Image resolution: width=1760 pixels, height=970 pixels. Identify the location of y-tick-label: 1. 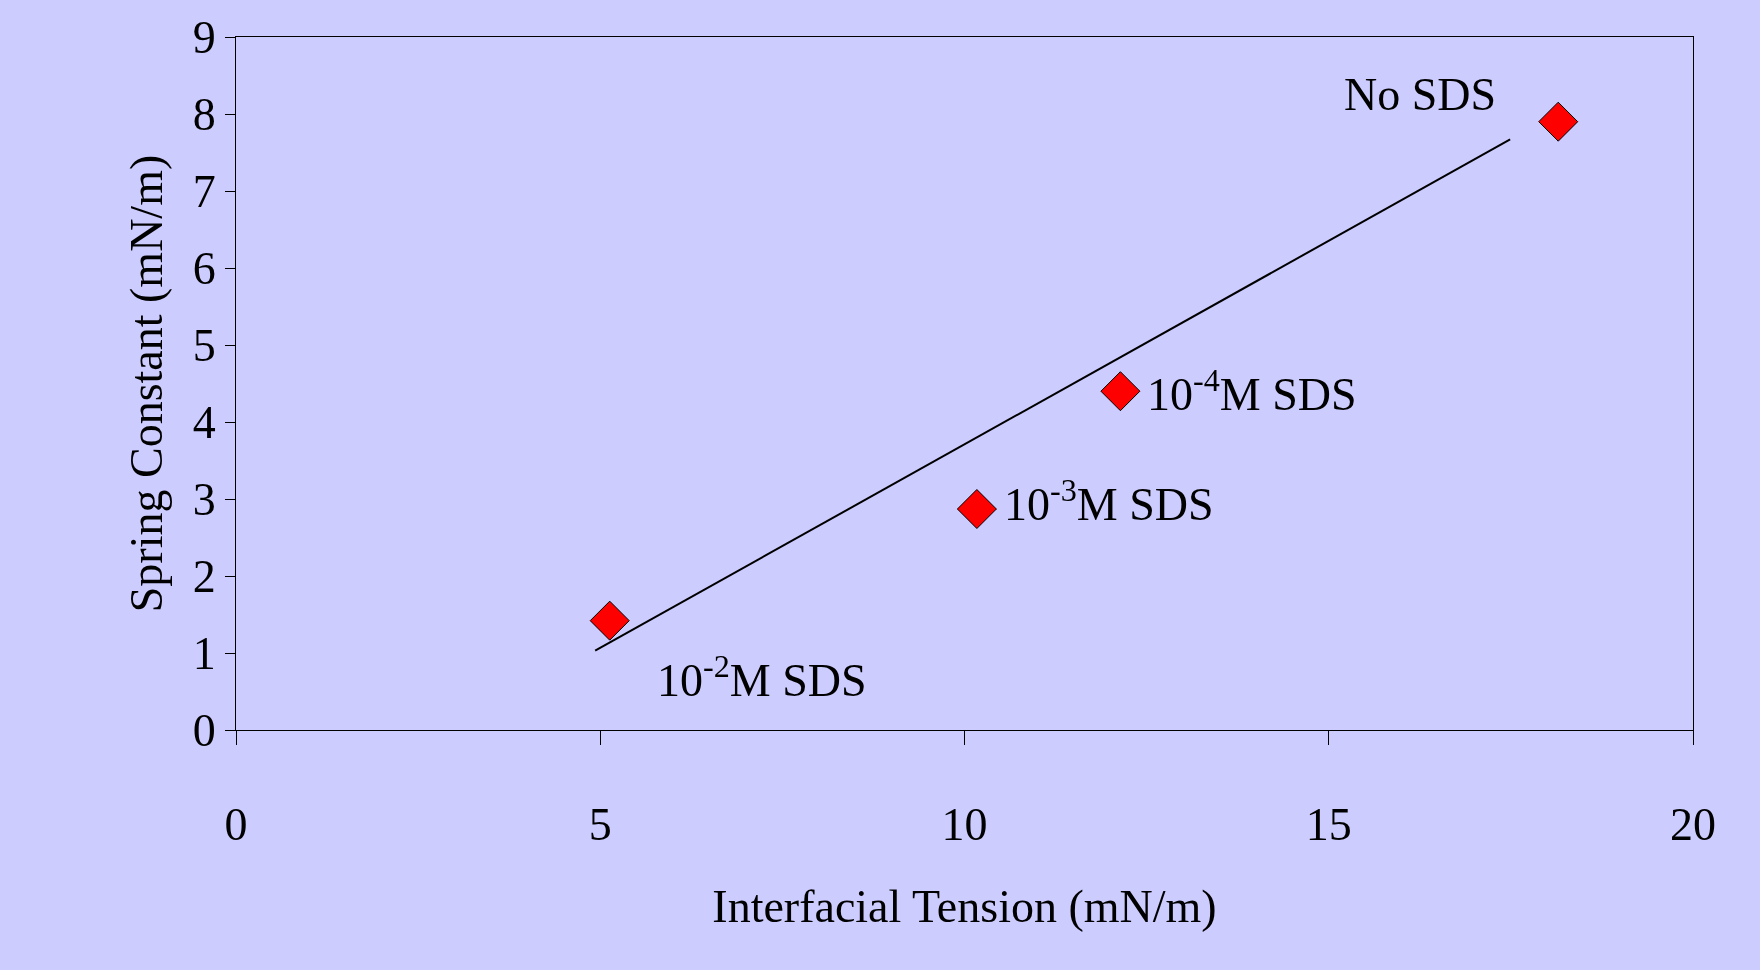
(204, 654).